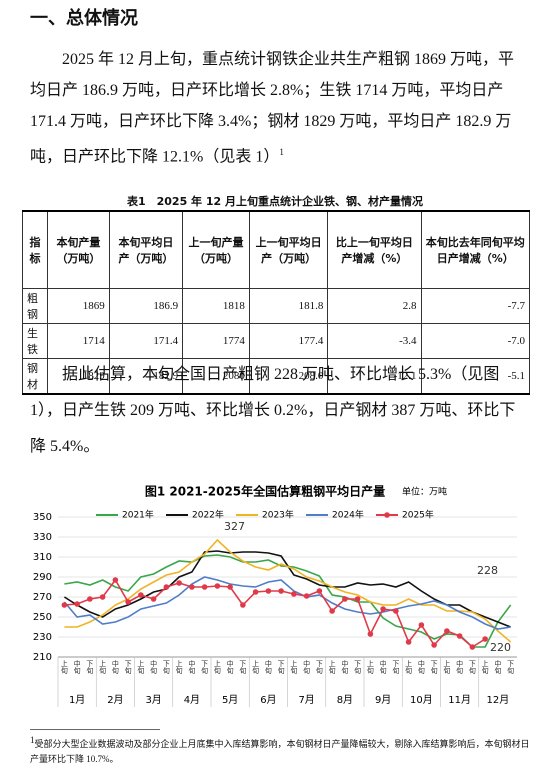 The image size is (550, 769). What do you see at coordinates (459, 700) in the screenshot?
I see `month-label: 11月` at bounding box center [459, 700].